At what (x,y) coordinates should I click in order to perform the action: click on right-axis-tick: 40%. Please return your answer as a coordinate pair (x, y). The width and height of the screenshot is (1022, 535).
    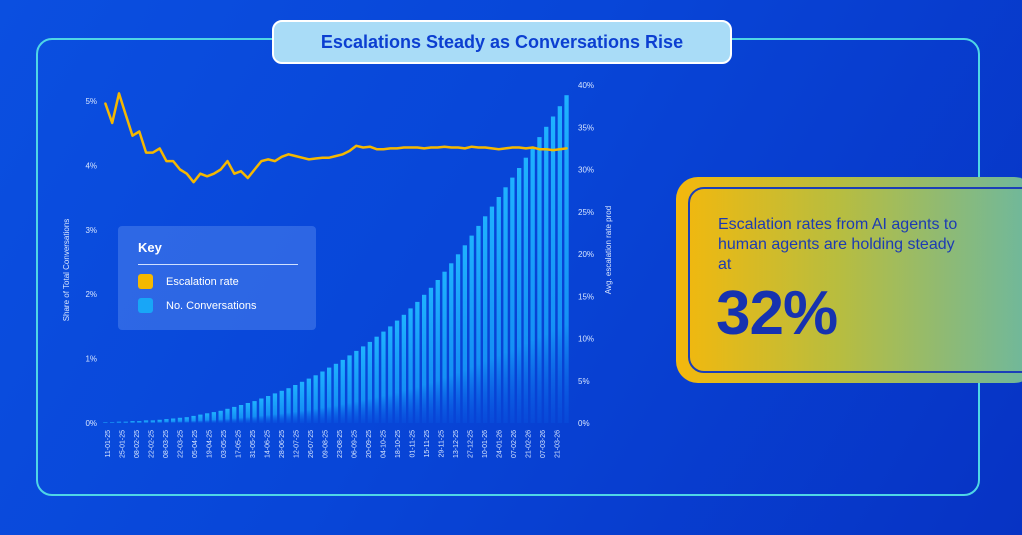
    Looking at the image, I should click on (586, 85).